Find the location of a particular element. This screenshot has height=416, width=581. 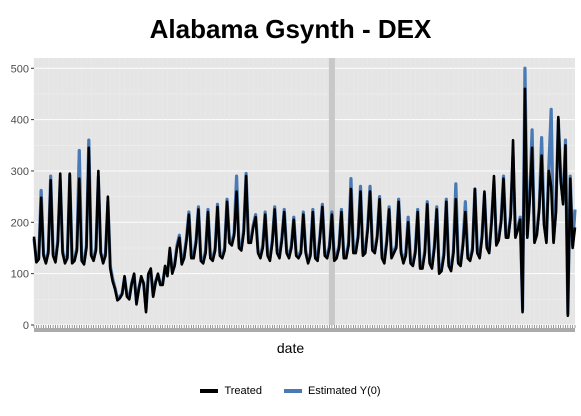

x-axis-label: date is located at coordinates (290, 348).